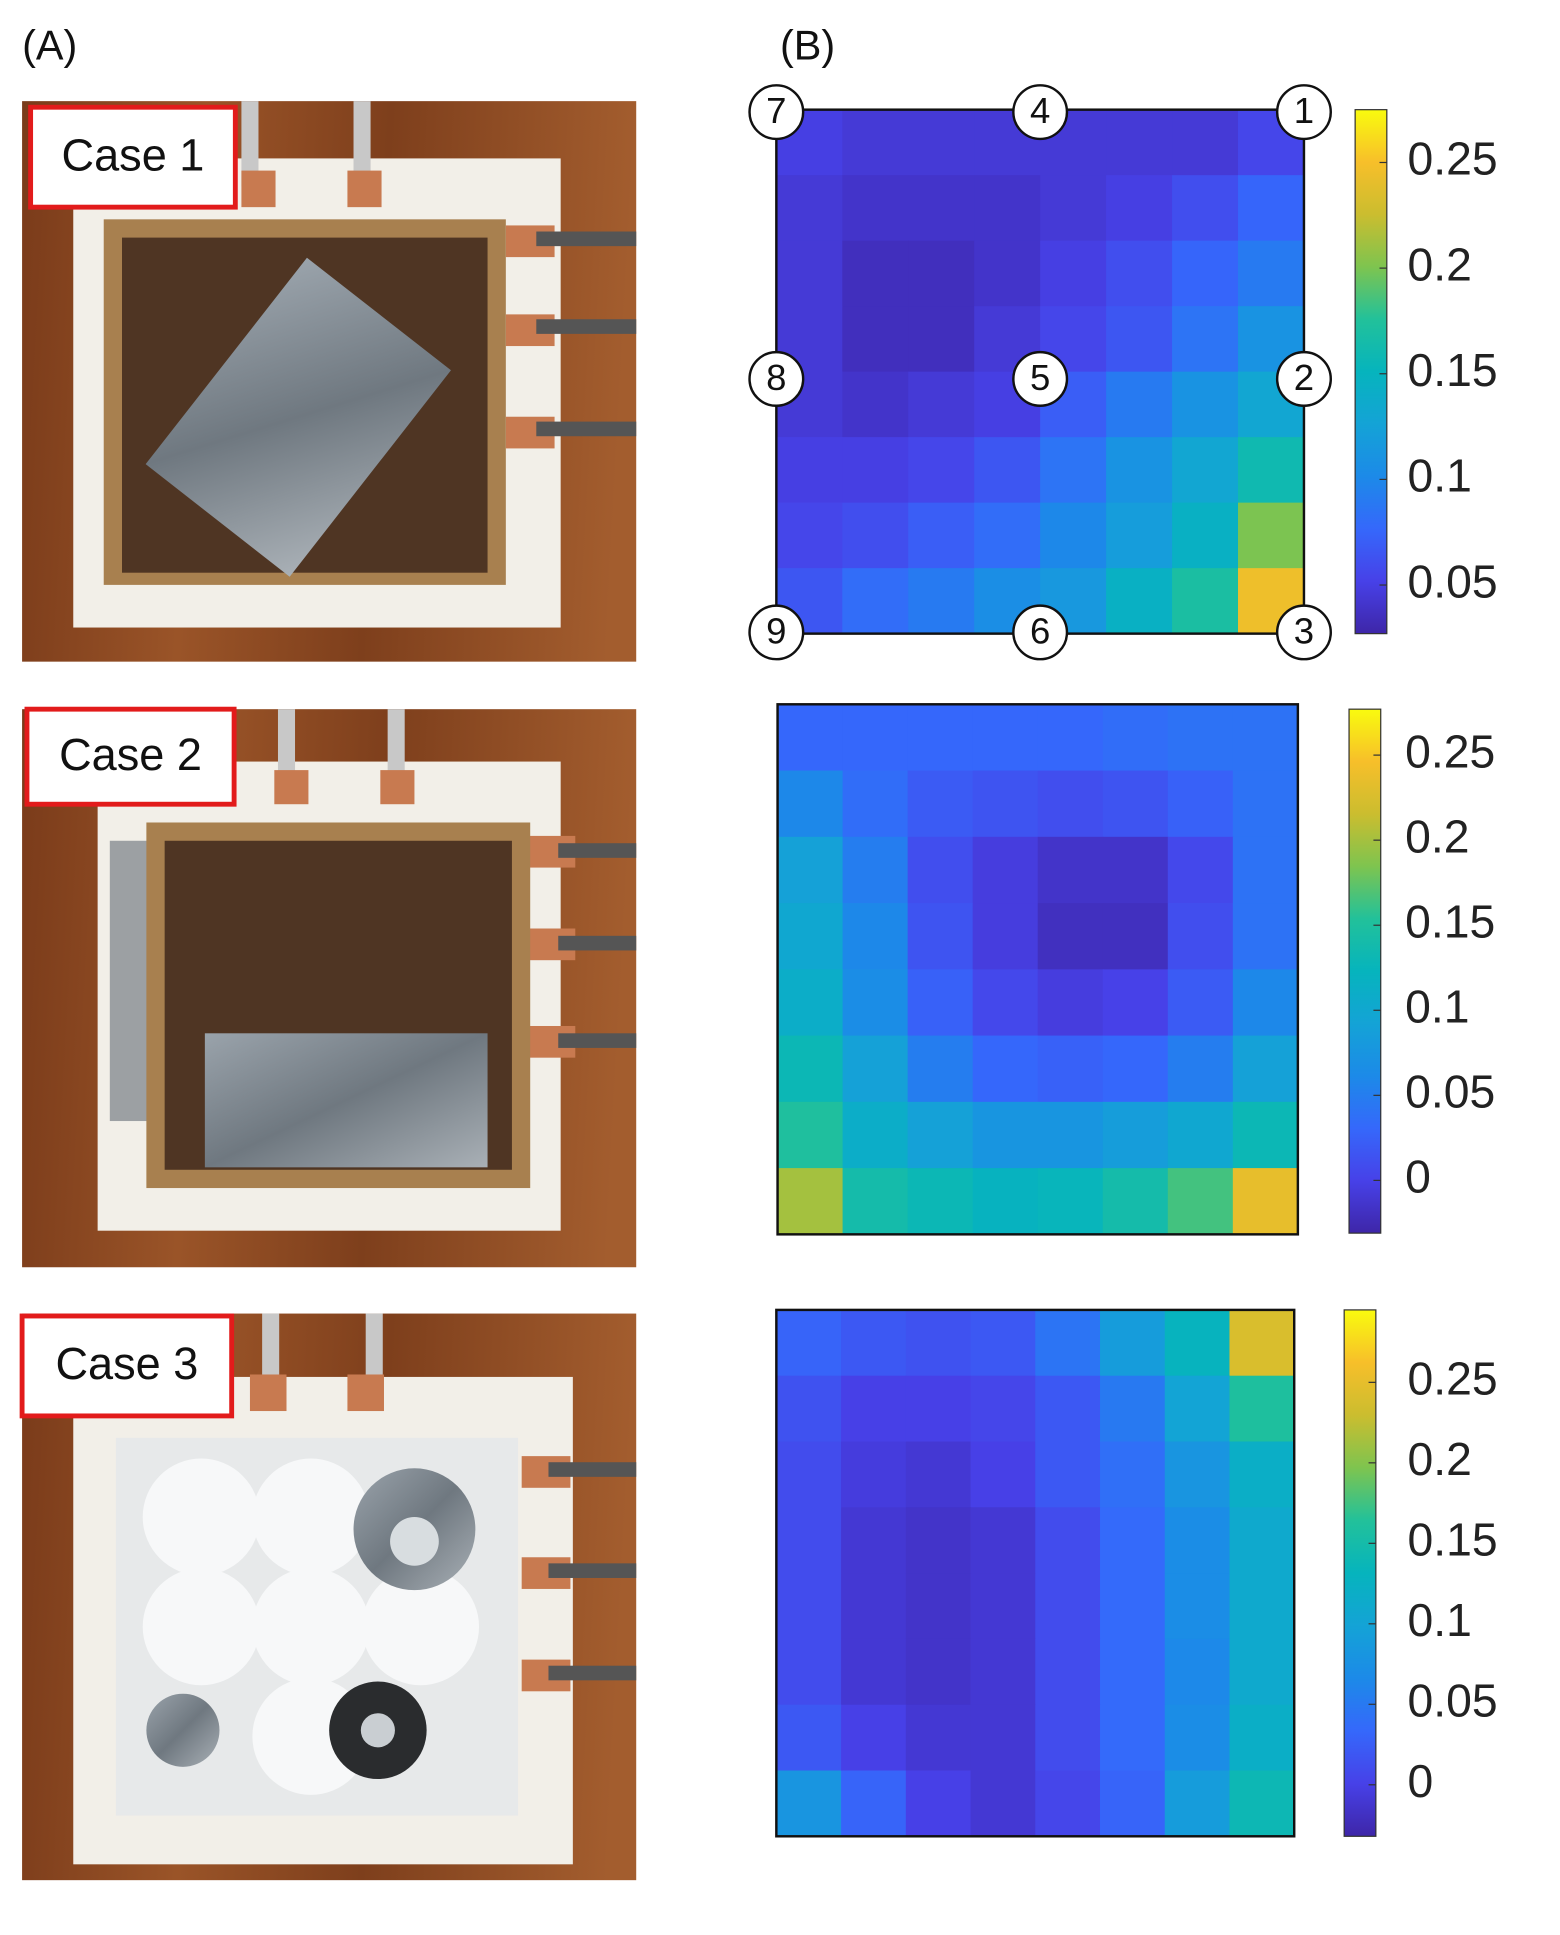  I want to click on node-label: 2, so click(1304, 377).